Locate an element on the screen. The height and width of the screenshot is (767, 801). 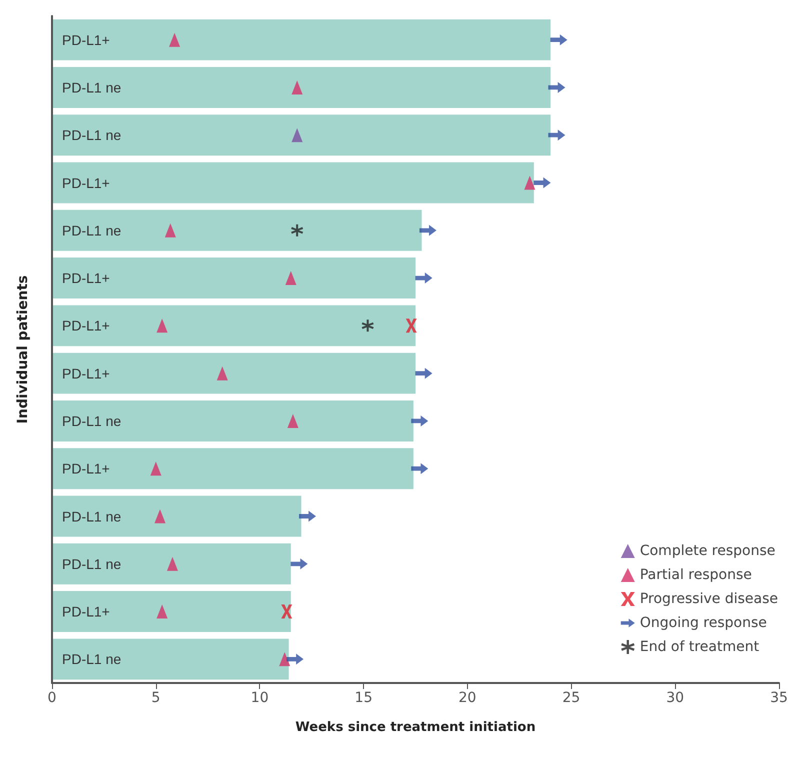
x-tick-label: 30 is located at coordinates (675, 698).